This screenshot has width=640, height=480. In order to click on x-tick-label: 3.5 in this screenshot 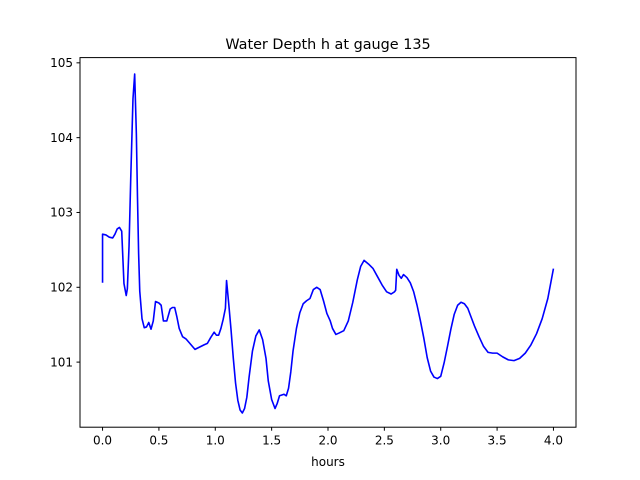, I will do `click(497, 441)`.